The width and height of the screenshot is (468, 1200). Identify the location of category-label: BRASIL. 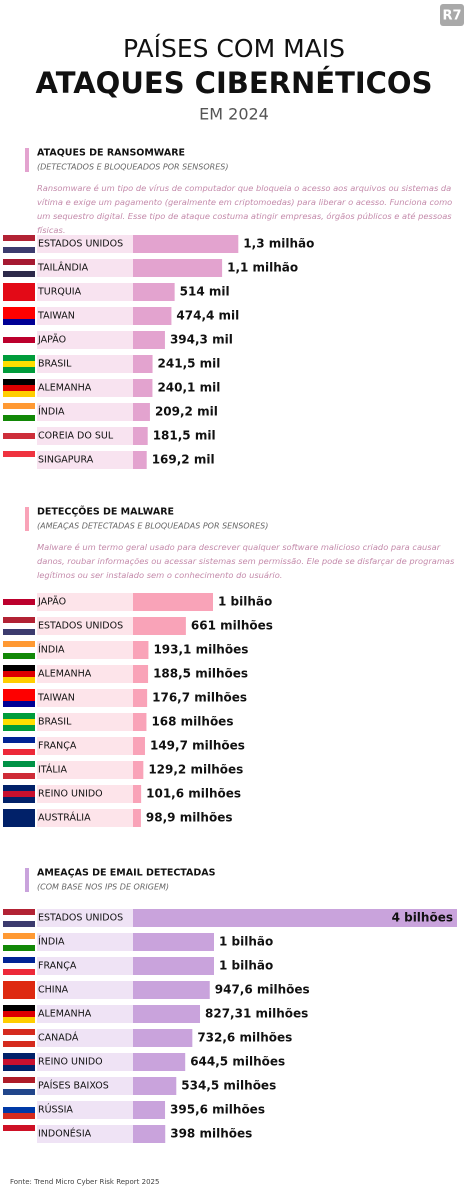
(55, 722).